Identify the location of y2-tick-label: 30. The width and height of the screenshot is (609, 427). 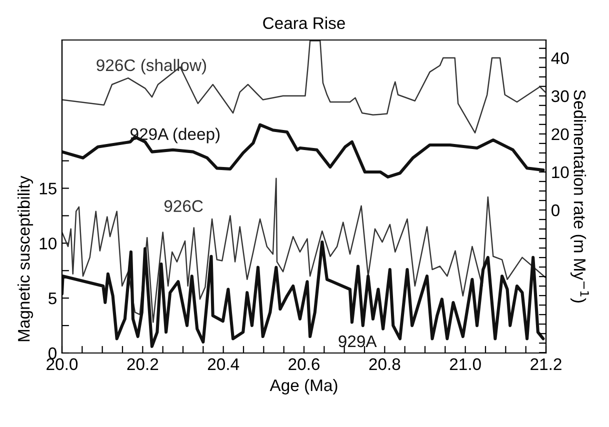
(560, 96).